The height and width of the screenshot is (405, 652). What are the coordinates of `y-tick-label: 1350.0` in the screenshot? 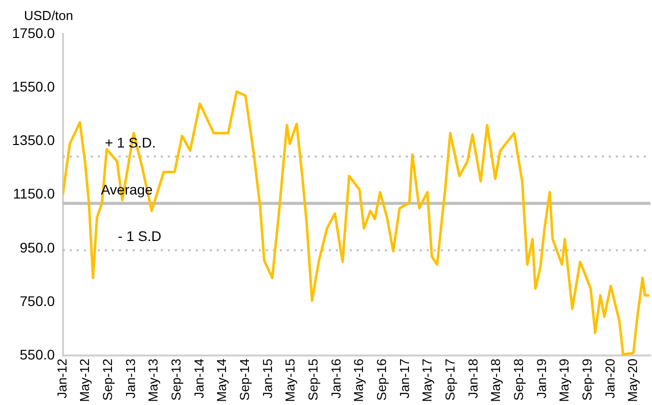 It's located at (34, 140).